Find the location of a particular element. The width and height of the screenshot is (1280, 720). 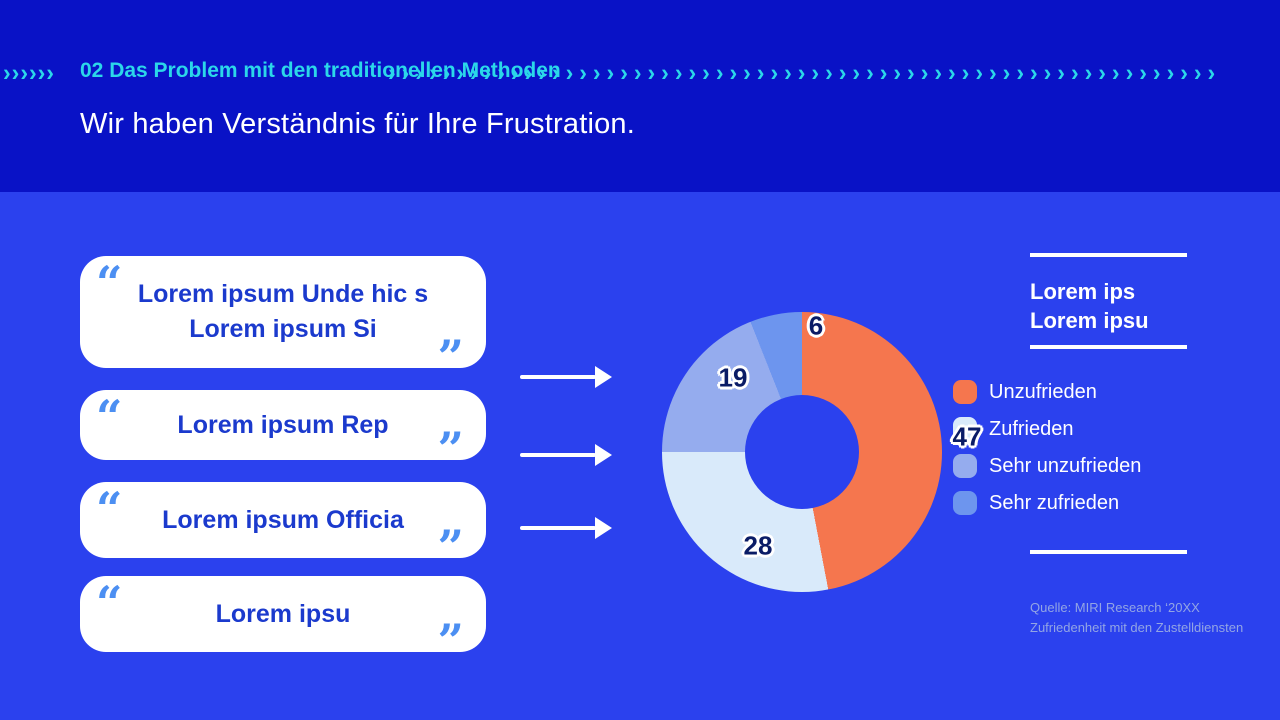

source-line: Zufriedenheit mit den Zustelldiensten is located at coordinates (1137, 627).